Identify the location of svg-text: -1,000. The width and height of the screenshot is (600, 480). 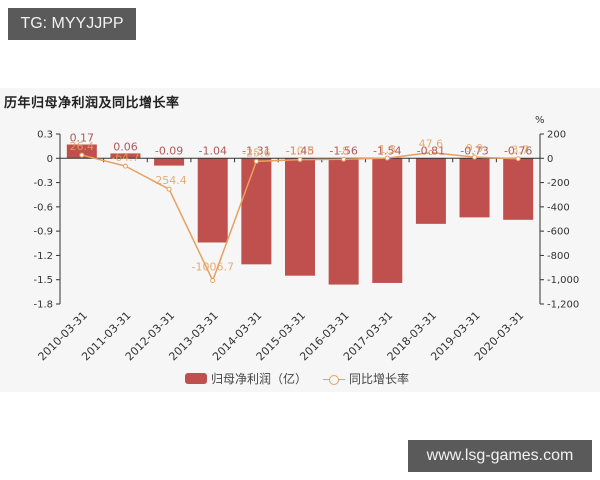
(563, 280).